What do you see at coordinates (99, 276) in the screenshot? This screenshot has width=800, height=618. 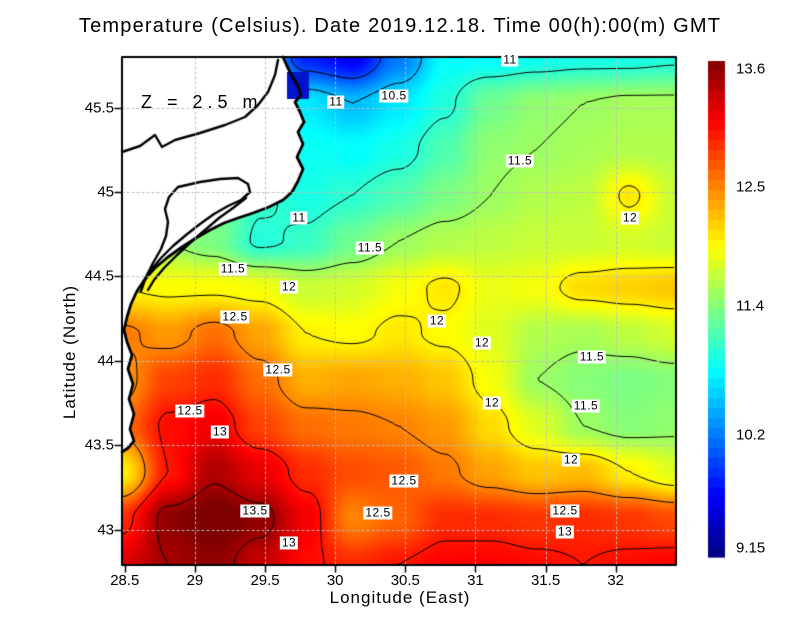 I see `y-tick-label: 44.5` at bounding box center [99, 276].